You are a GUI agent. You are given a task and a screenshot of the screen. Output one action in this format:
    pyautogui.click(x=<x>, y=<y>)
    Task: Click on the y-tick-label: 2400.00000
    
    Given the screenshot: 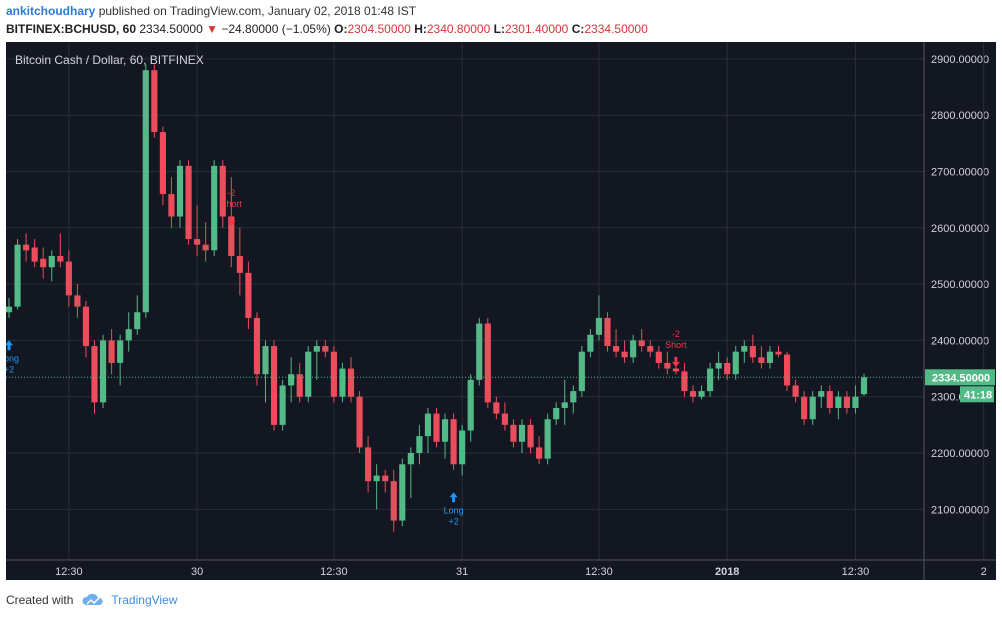 What is the action you would take?
    pyautogui.click(x=960, y=341)
    